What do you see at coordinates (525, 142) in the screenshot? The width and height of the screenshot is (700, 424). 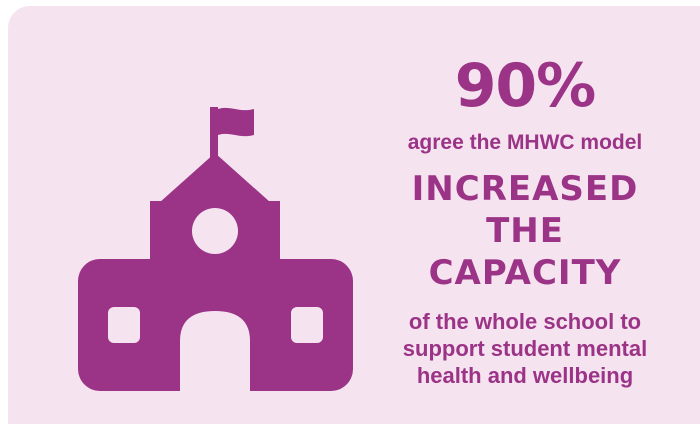 I see `stat-lead-text: agree the MHWC model` at bounding box center [525, 142].